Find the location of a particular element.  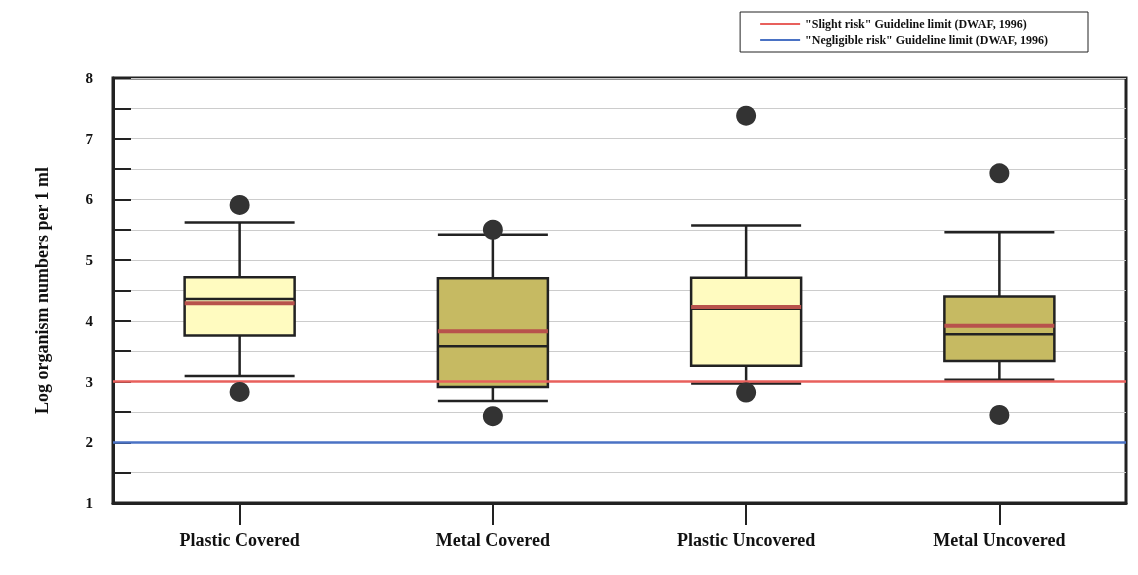

y-tick-label: 2 is located at coordinates (89, 442).